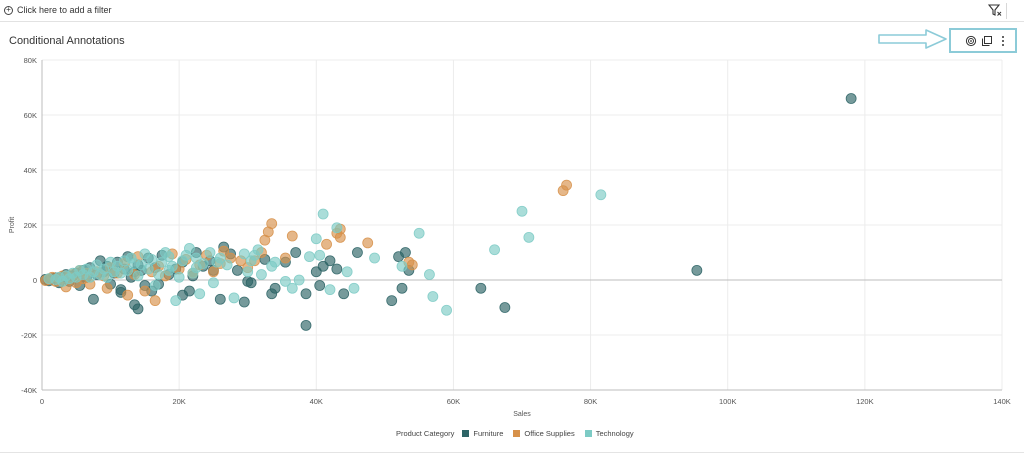 This screenshot has width=1024, height=471. Describe the element at coordinates (1002, 401) in the screenshot. I see `x-tick-label: 140K` at that location.